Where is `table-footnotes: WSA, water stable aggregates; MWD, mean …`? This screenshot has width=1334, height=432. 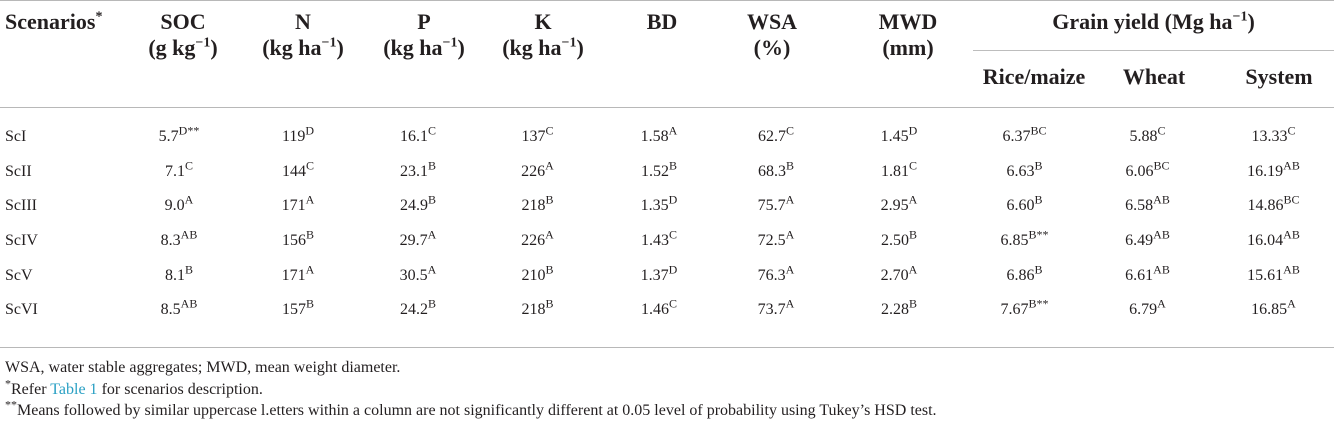
table-footnotes: WSA, water stable aggregates; MWD, mean … is located at coordinates (471, 389).